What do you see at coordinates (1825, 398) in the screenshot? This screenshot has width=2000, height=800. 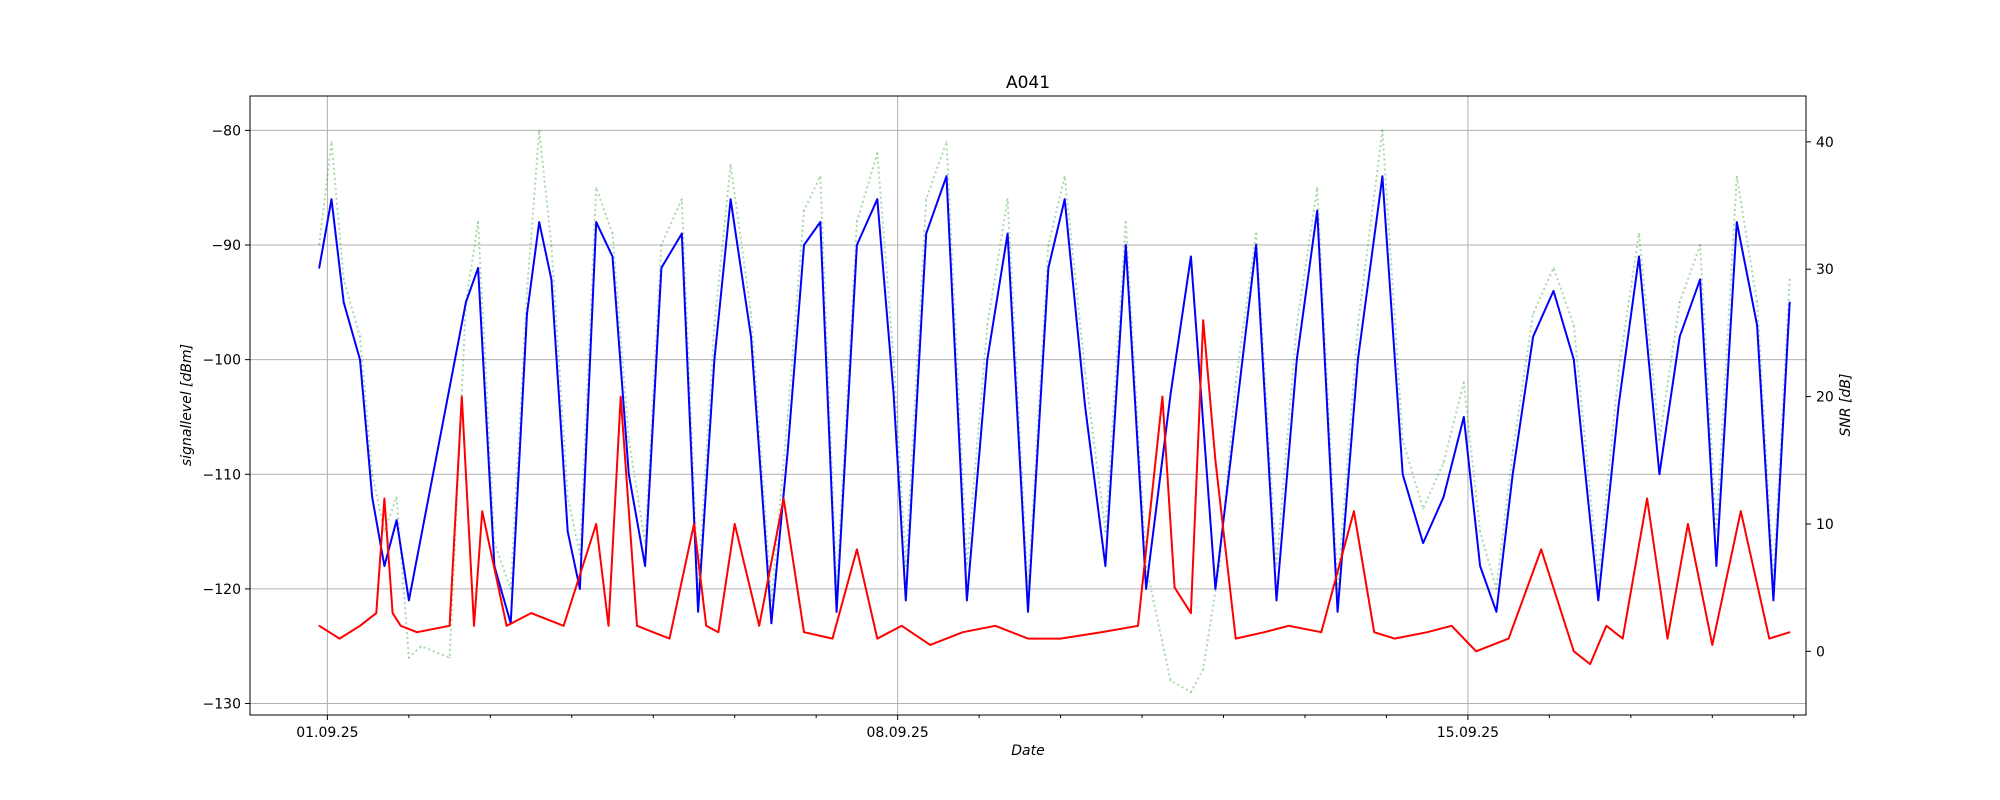 I see `y2-tick-label: 20` at bounding box center [1825, 398].